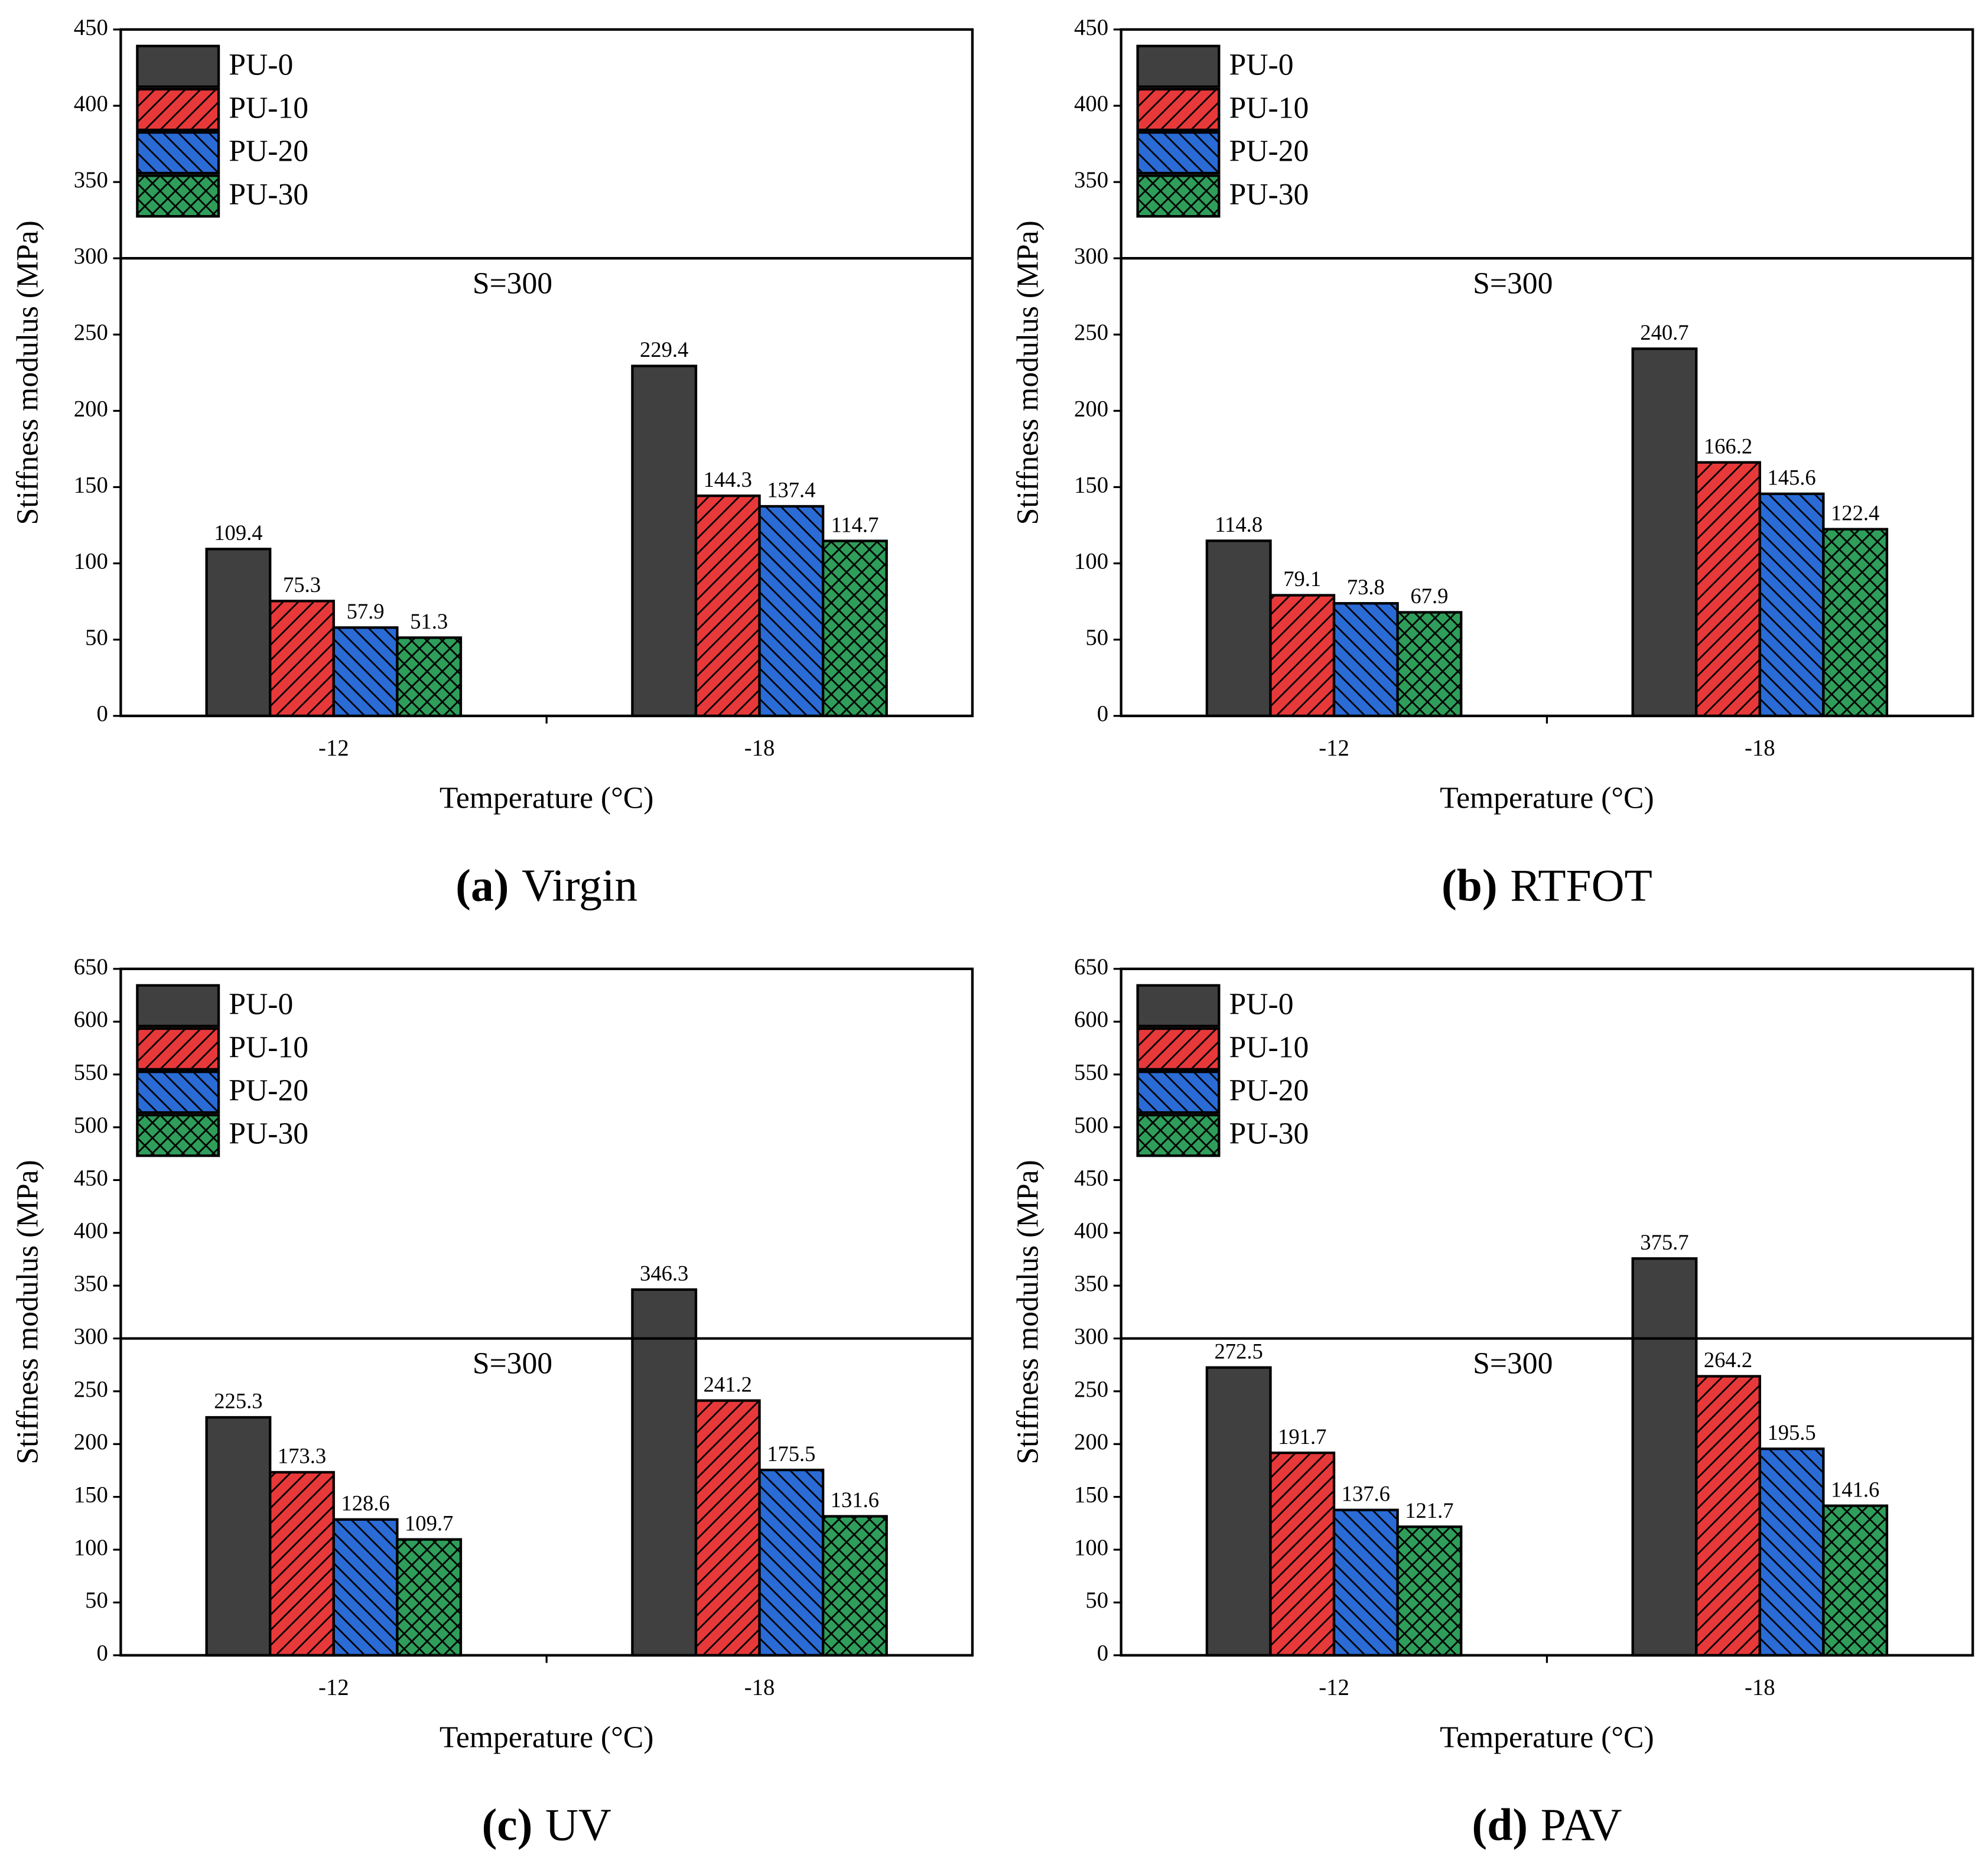  What do you see at coordinates (1791, 1432) in the screenshot?
I see `value-label: 195.5` at bounding box center [1791, 1432].